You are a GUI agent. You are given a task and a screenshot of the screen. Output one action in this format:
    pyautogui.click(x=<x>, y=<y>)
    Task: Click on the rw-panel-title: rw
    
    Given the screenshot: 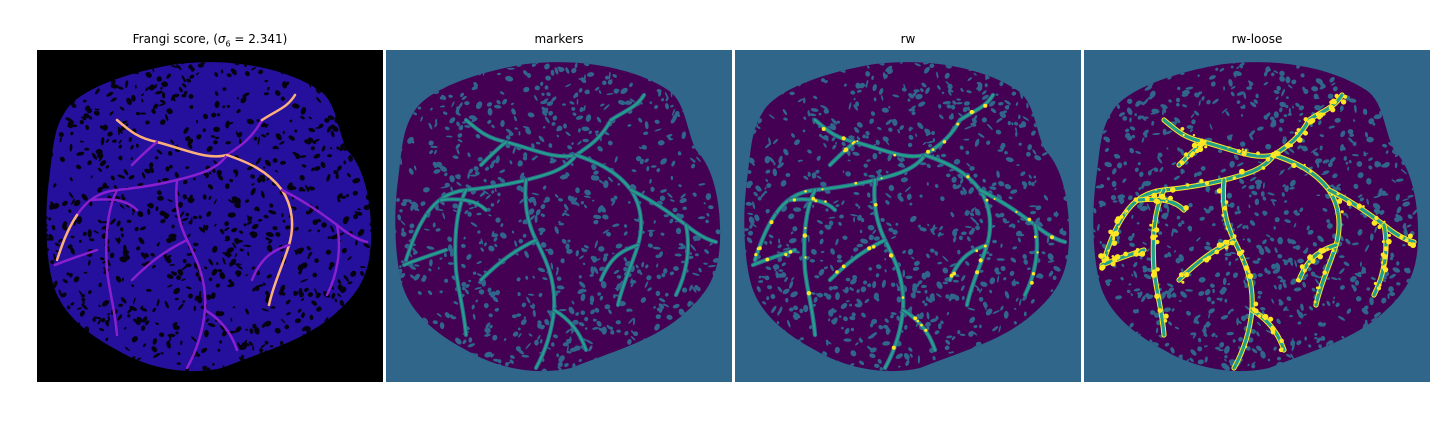 What is the action you would take?
    pyautogui.click(x=908, y=39)
    